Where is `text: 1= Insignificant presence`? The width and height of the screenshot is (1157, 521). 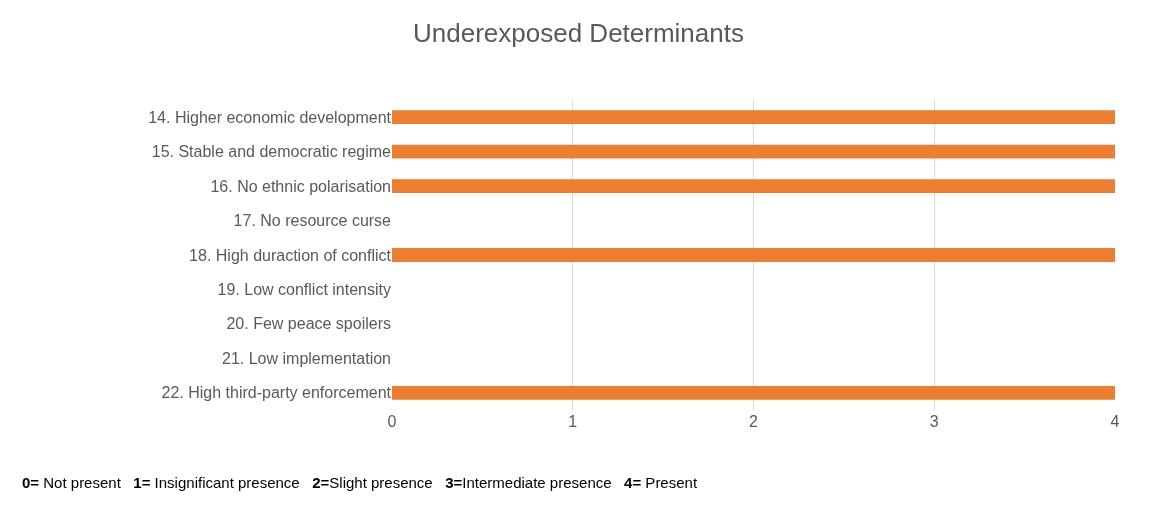 text: 1= Insignificant presence is located at coordinates (216, 482).